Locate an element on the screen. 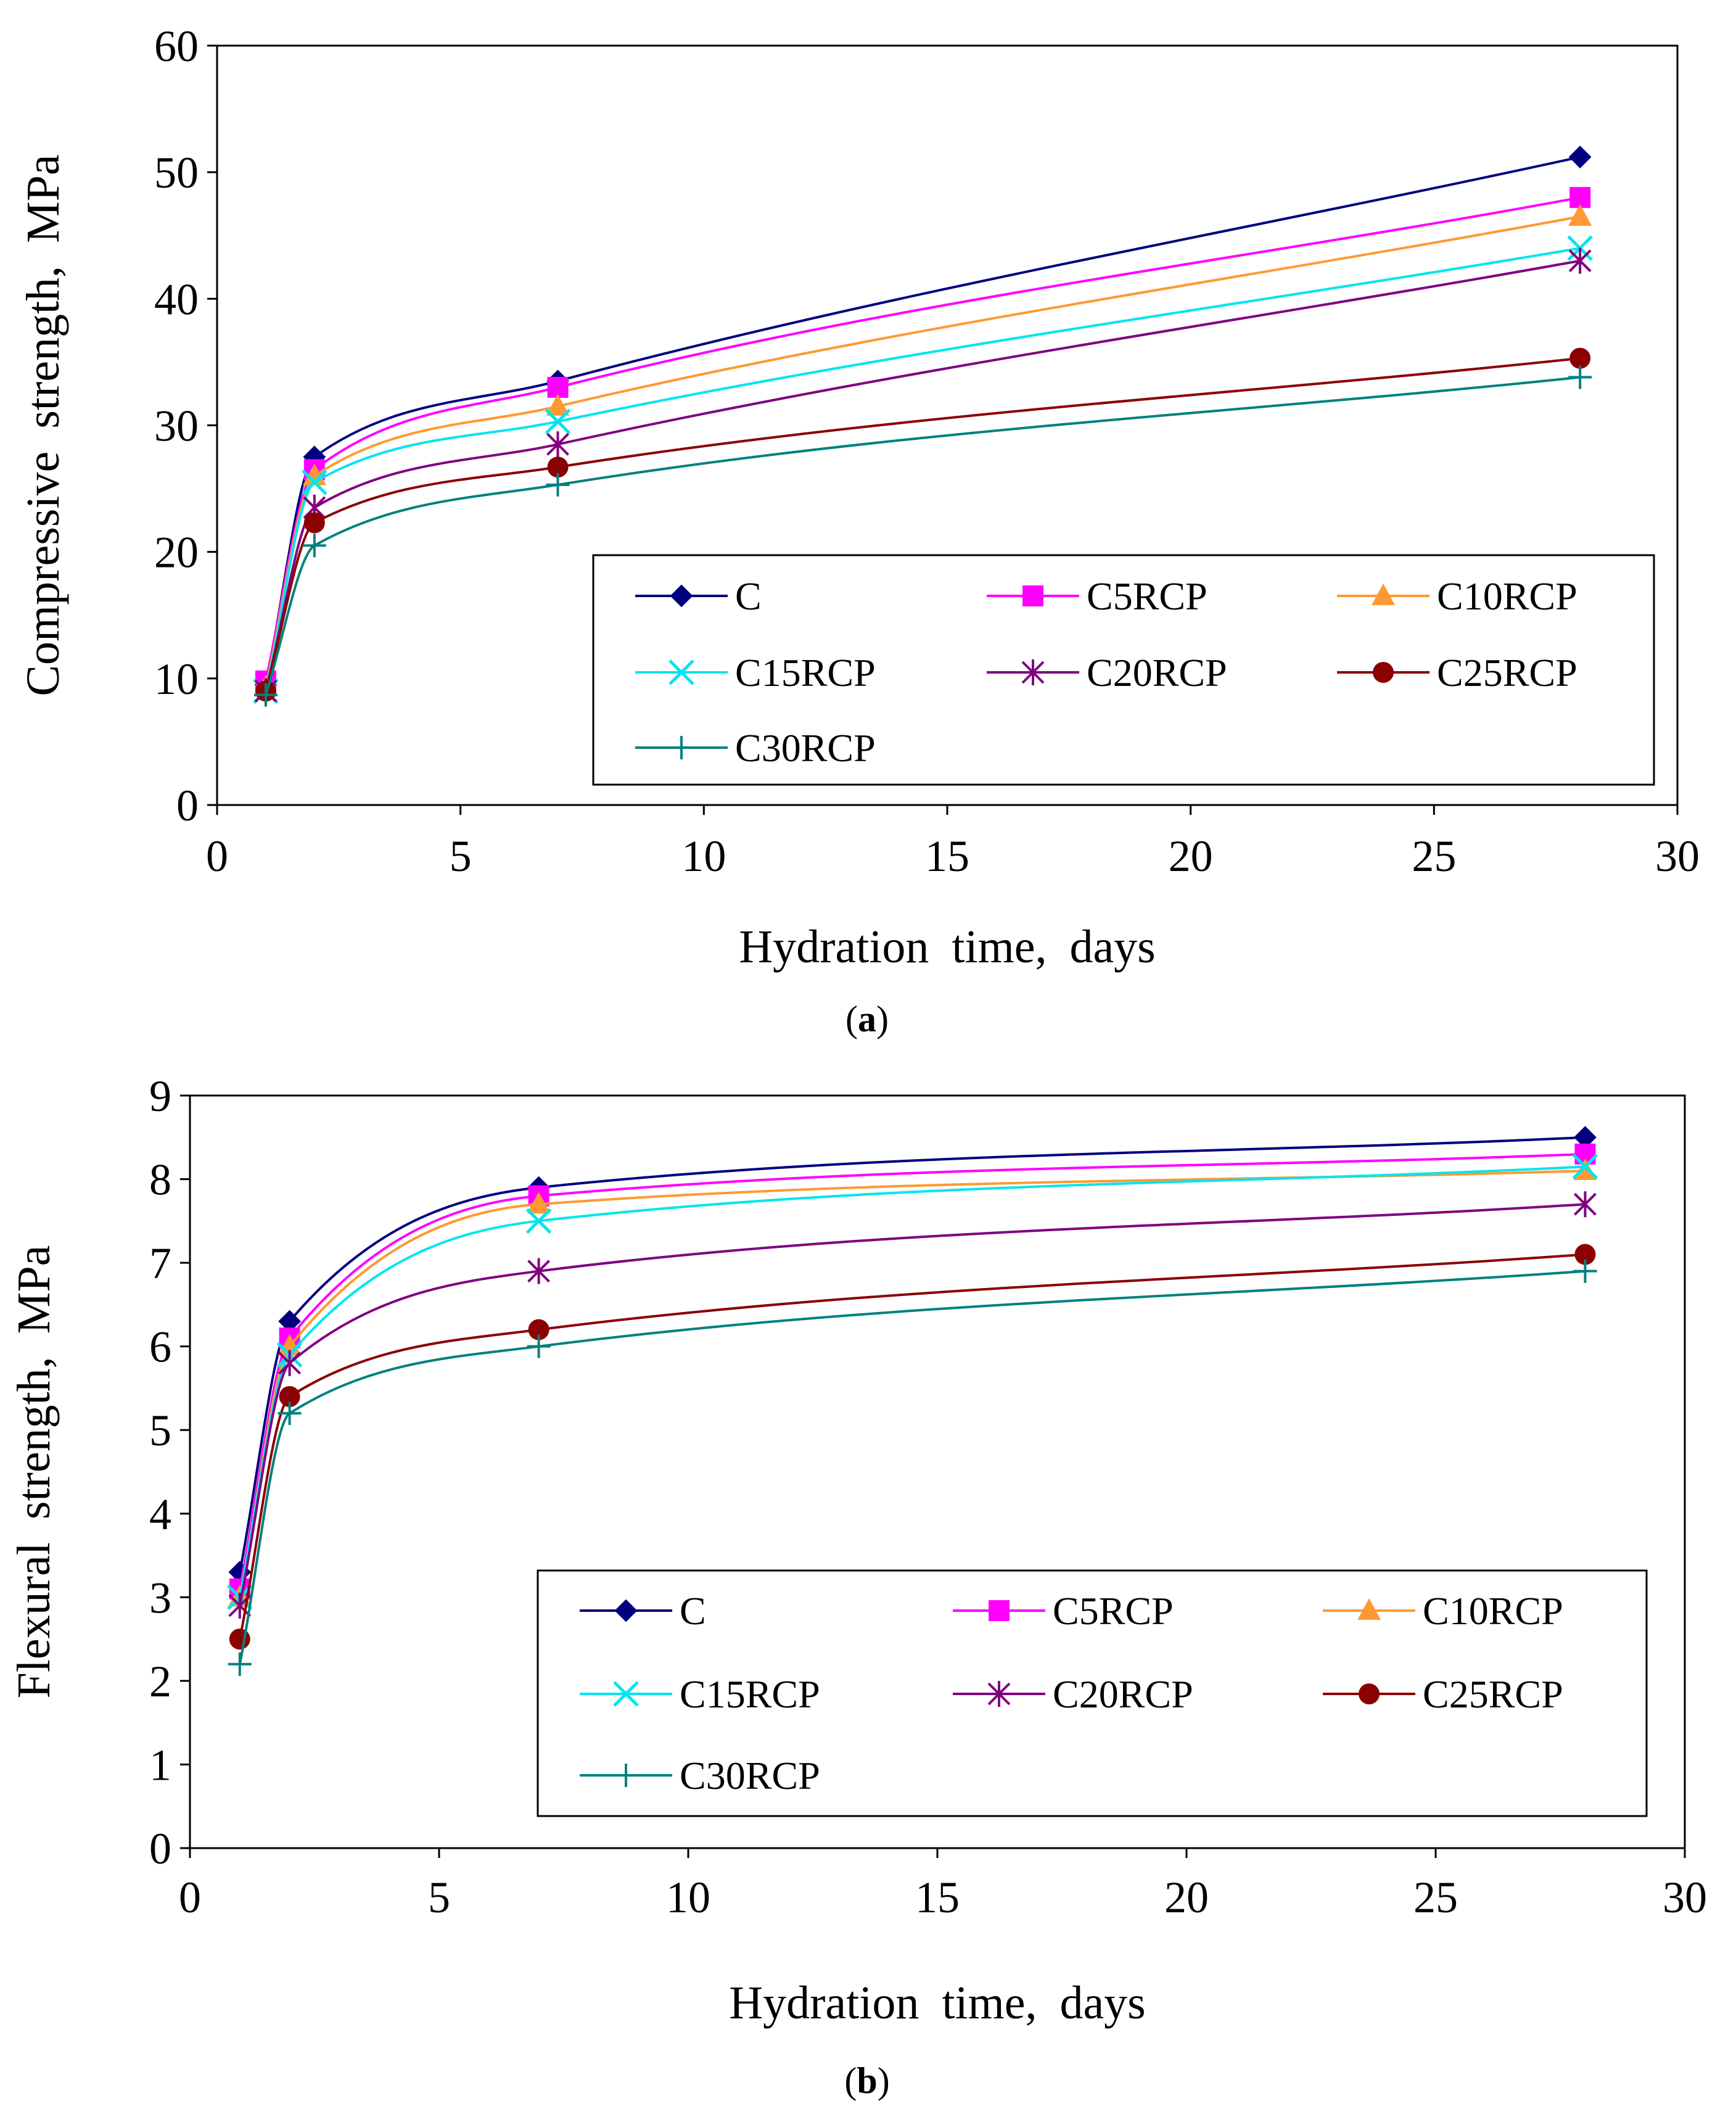 Image resolution: width=1736 pixels, height=2122 pixels. y-tick-label: 1 is located at coordinates (160, 1765).